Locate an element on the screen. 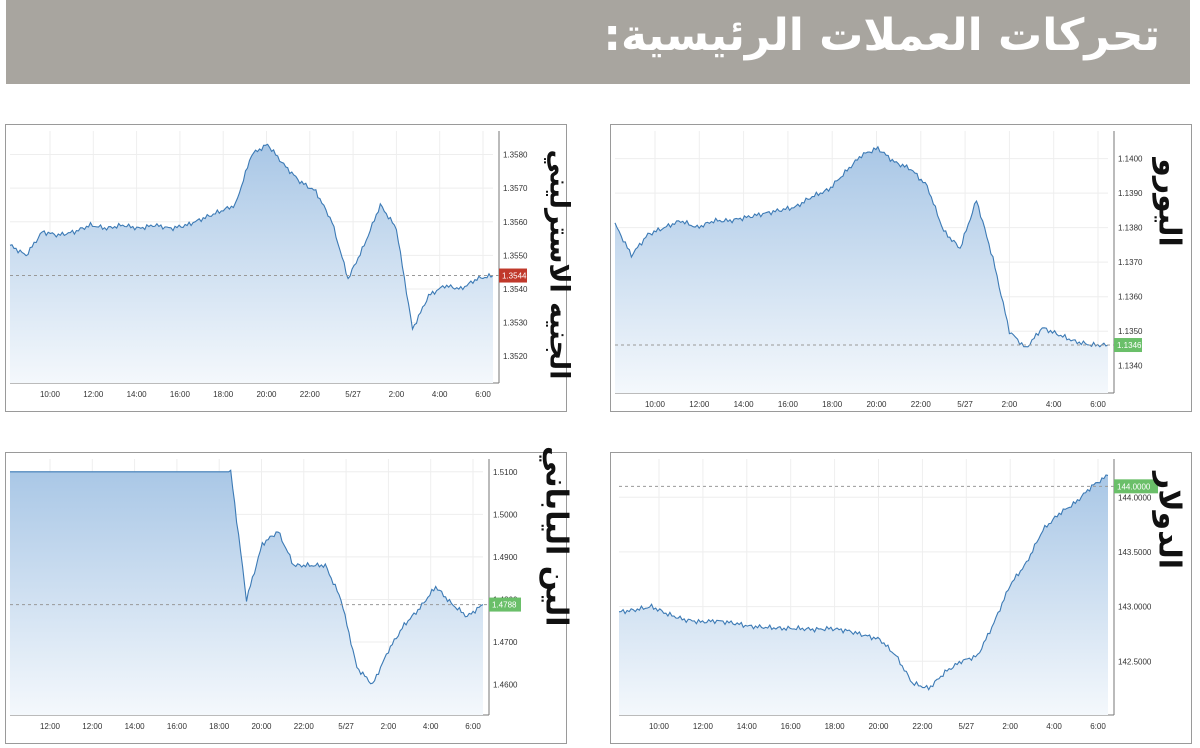 This screenshot has width=1200, height=748. y-tick-label: 1.4900 is located at coordinates (505, 557).